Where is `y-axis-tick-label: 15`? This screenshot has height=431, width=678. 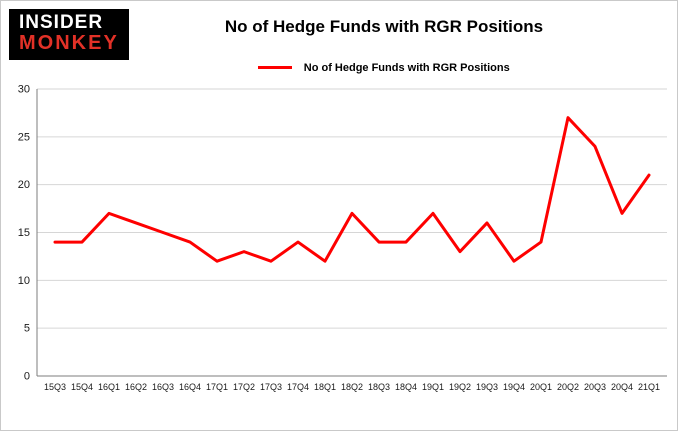
y-axis-tick-label: 15 is located at coordinates (24, 233).